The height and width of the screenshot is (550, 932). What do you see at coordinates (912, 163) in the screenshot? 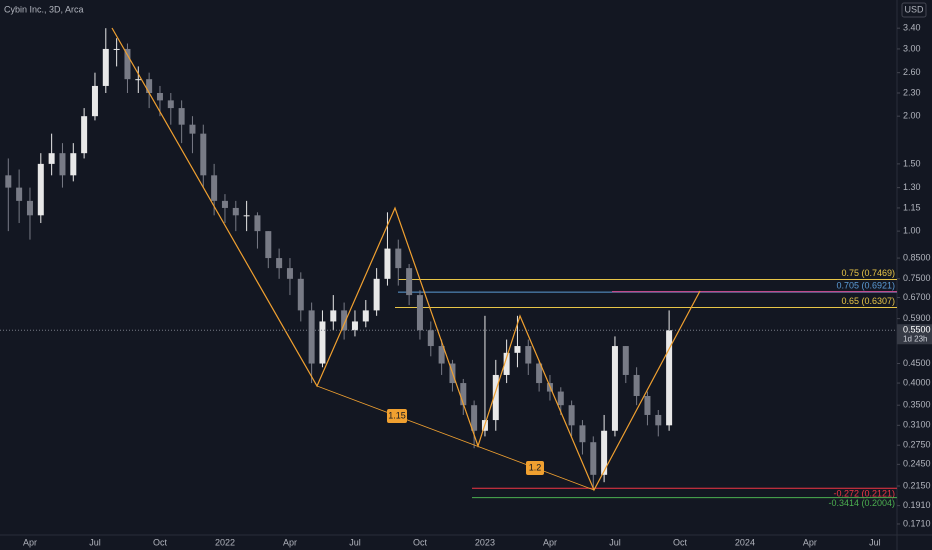
I see `y-tick-label: 1.50` at bounding box center [912, 163].